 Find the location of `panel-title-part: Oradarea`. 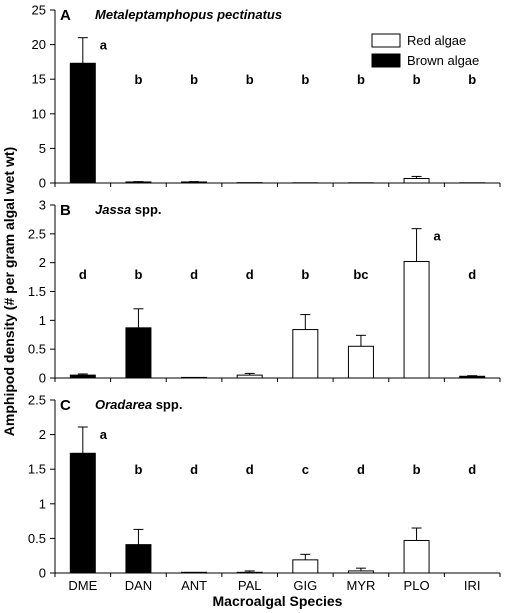

panel-title-part: Oradarea is located at coordinates (123, 404).